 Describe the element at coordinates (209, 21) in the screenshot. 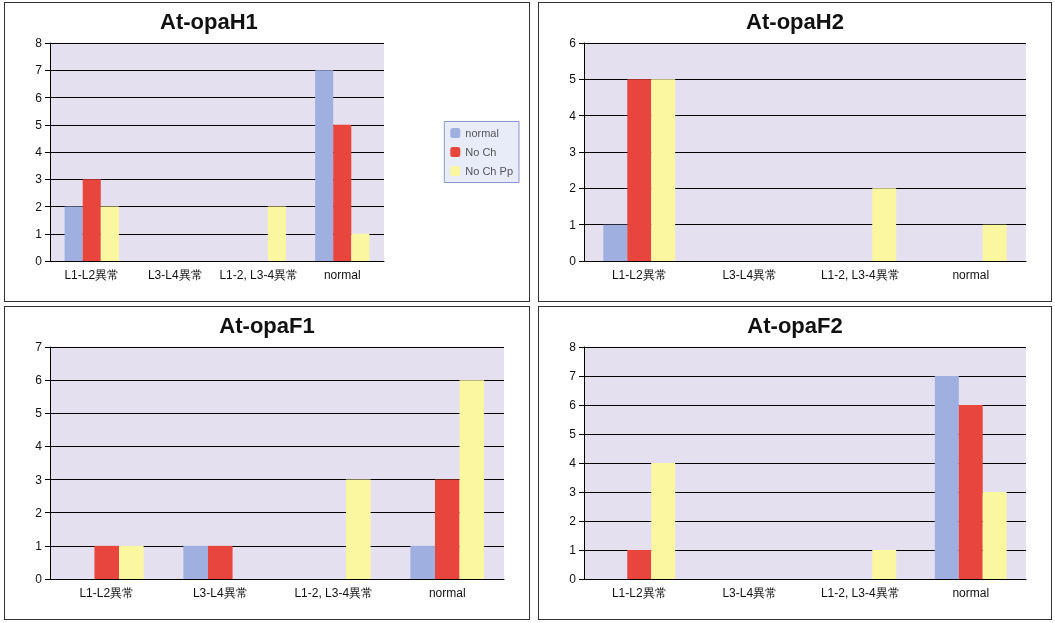

I see `chart-title: At-opaH1` at that location.